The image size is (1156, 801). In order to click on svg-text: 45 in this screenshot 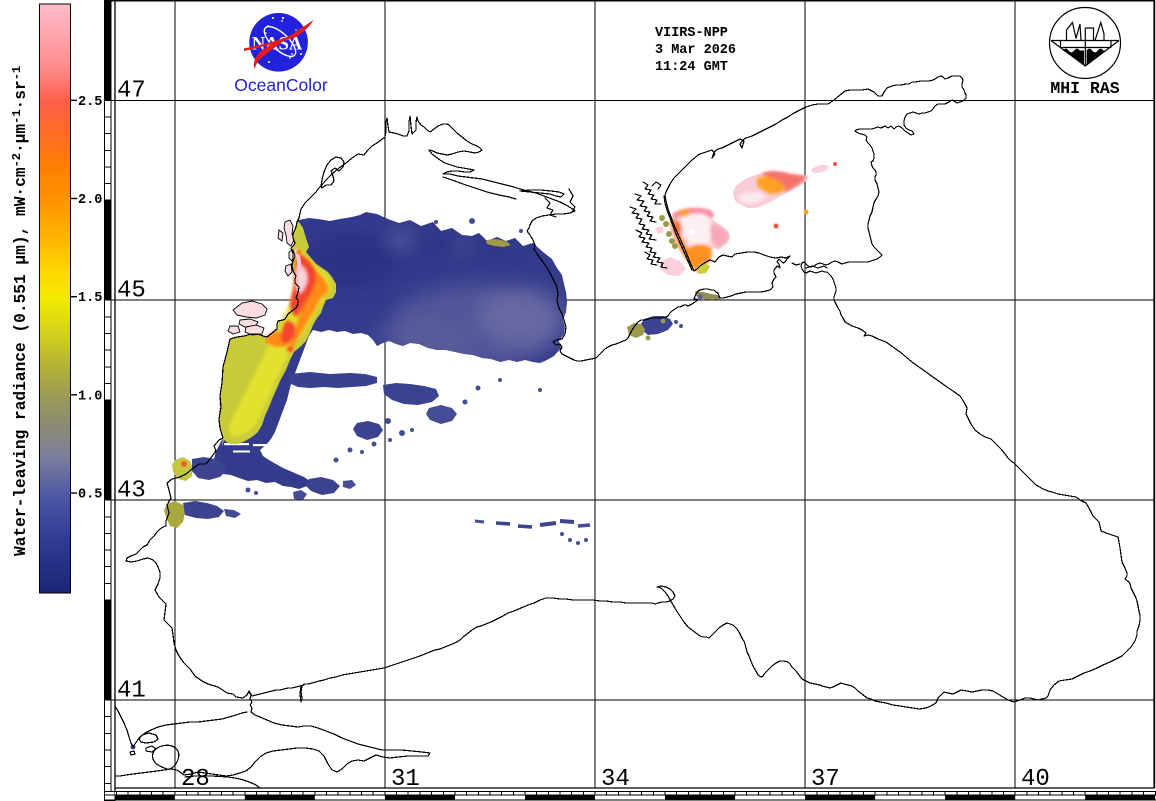, I will do `click(131, 291)`.